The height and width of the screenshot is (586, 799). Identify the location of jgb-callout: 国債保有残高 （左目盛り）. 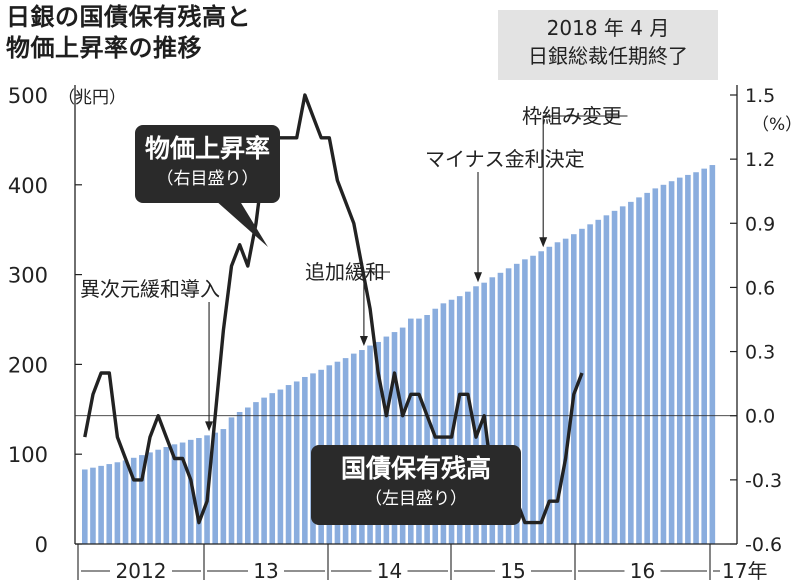
(416, 485).